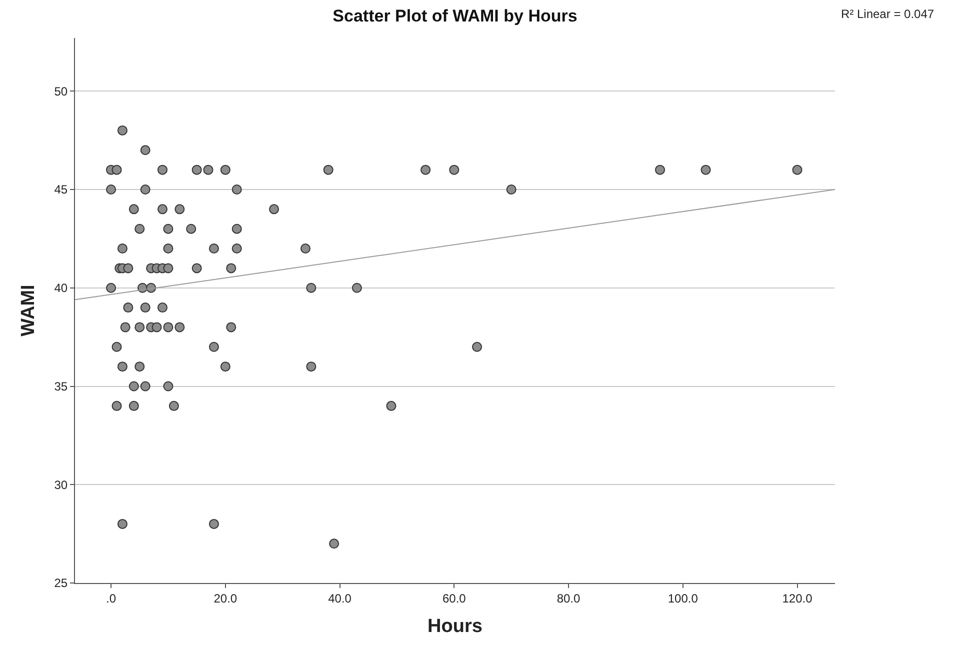  What do you see at coordinates (797, 598) in the screenshot?
I see `x-tick-label: 120.0` at bounding box center [797, 598].